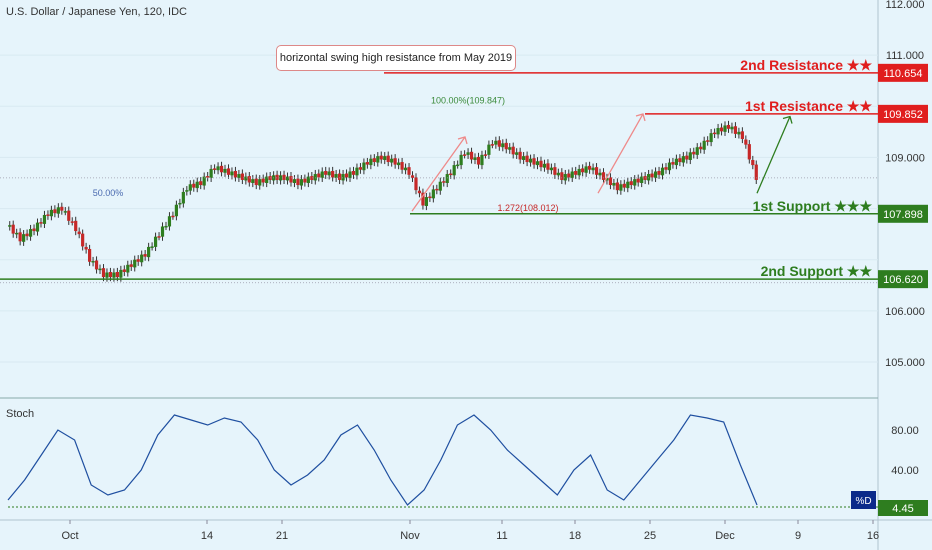 Image resolution: width=932 pixels, height=550 pixels. I want to click on stoch-badge-bg, so click(863, 500).